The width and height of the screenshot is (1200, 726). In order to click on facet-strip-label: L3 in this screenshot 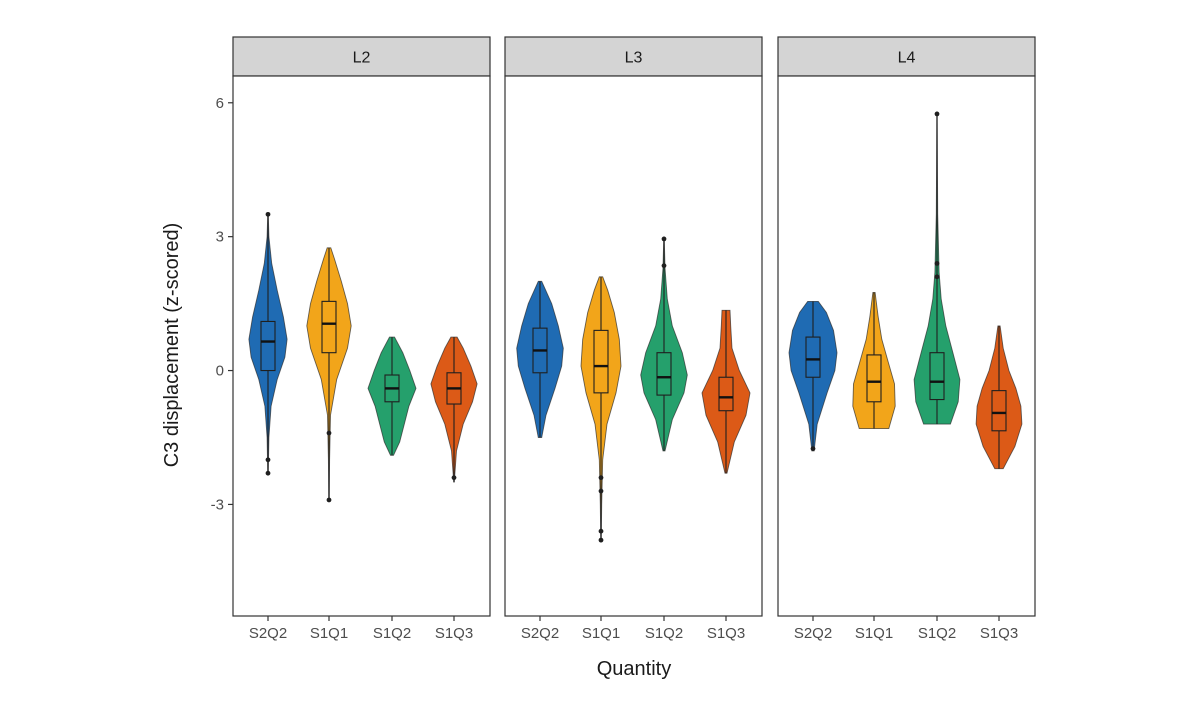, I will do `click(634, 58)`.